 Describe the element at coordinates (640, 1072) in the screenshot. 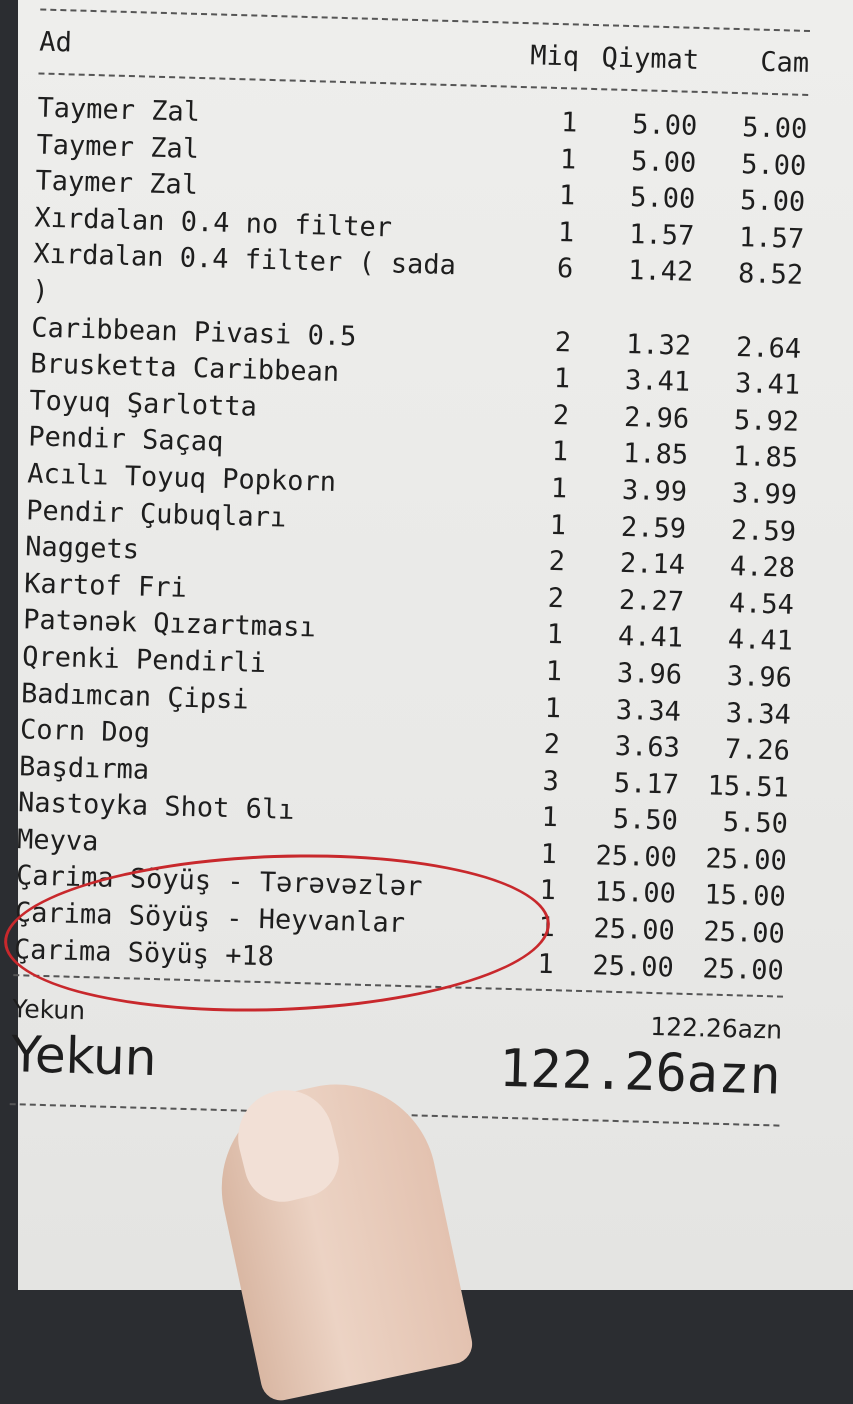

I see `total-value-big: 122.26azn` at that location.